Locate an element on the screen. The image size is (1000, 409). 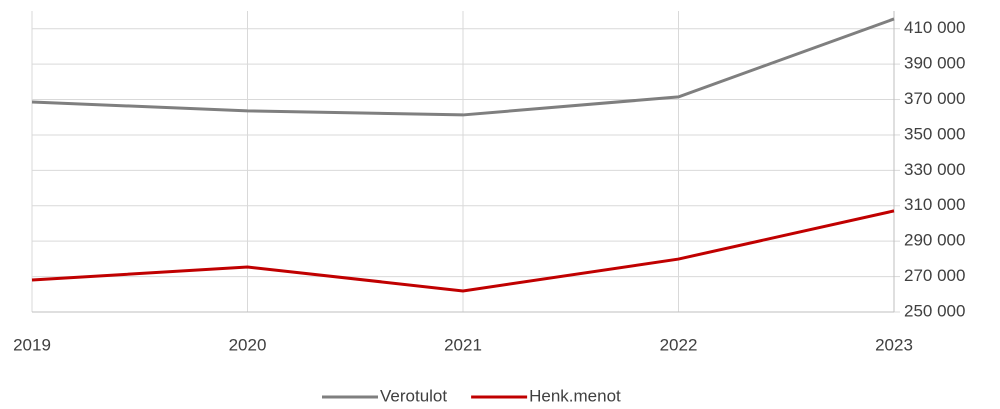
y-tick-label: 290 000 is located at coordinates (934, 240).